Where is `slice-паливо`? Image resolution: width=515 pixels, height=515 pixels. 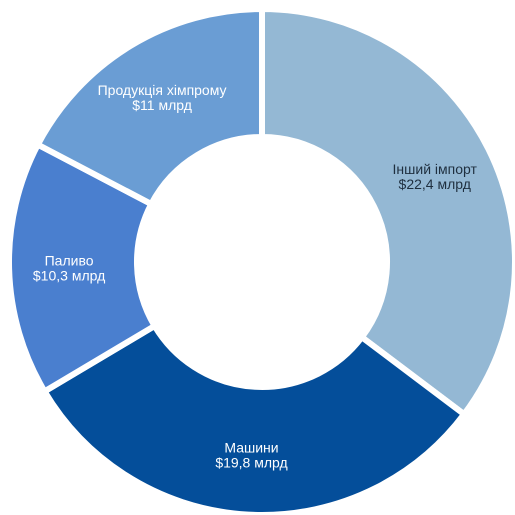
slice-паливо is located at coordinates (82, 268).